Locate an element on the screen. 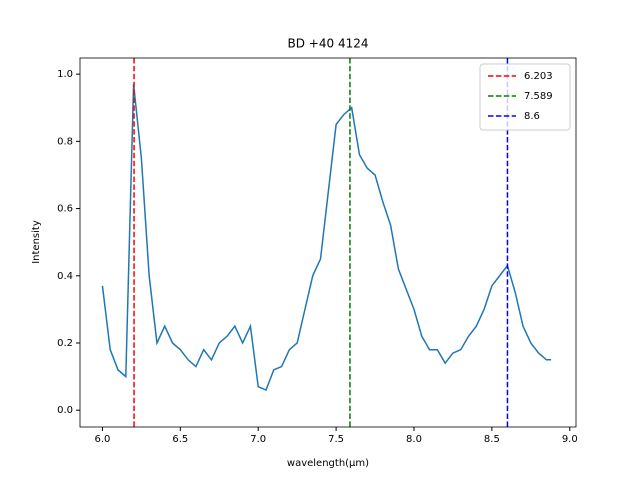 The height and width of the screenshot is (484, 640). legend-box is located at coordinates (525, 97).